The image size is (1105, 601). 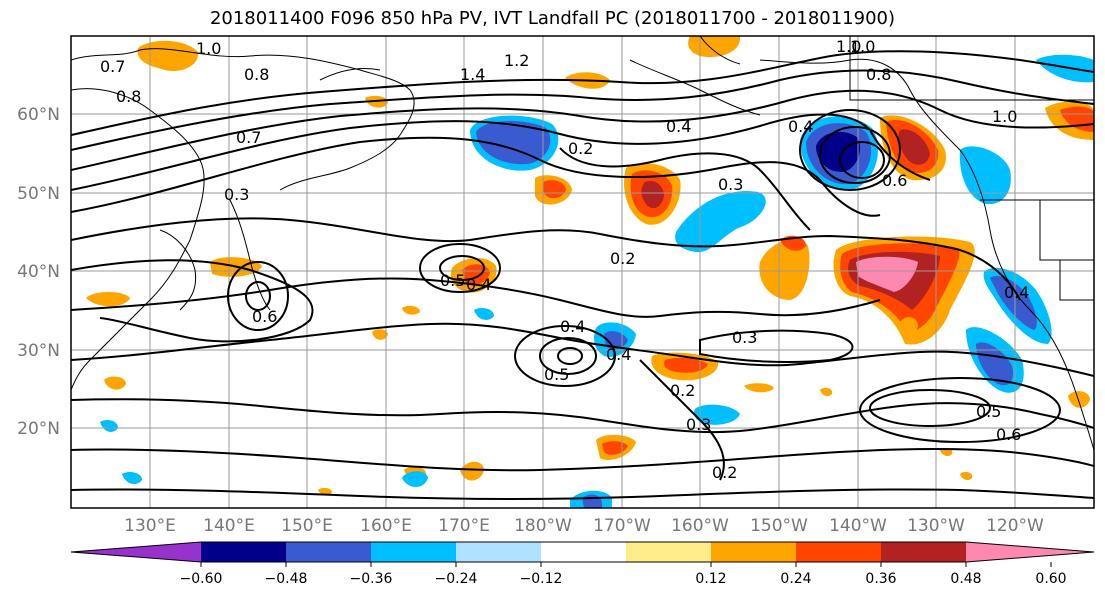 I want to click on colorbar-tick-label: 0.48, so click(x=965, y=579).